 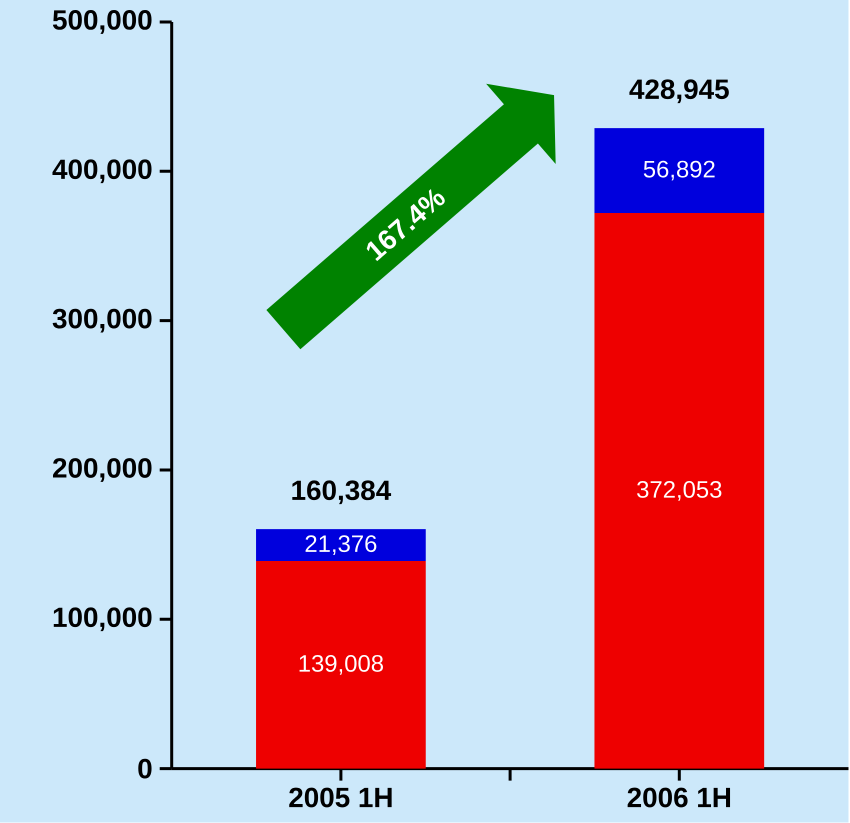 What do you see at coordinates (102, 320) in the screenshot?
I see `y-tick-label: 300,000` at bounding box center [102, 320].